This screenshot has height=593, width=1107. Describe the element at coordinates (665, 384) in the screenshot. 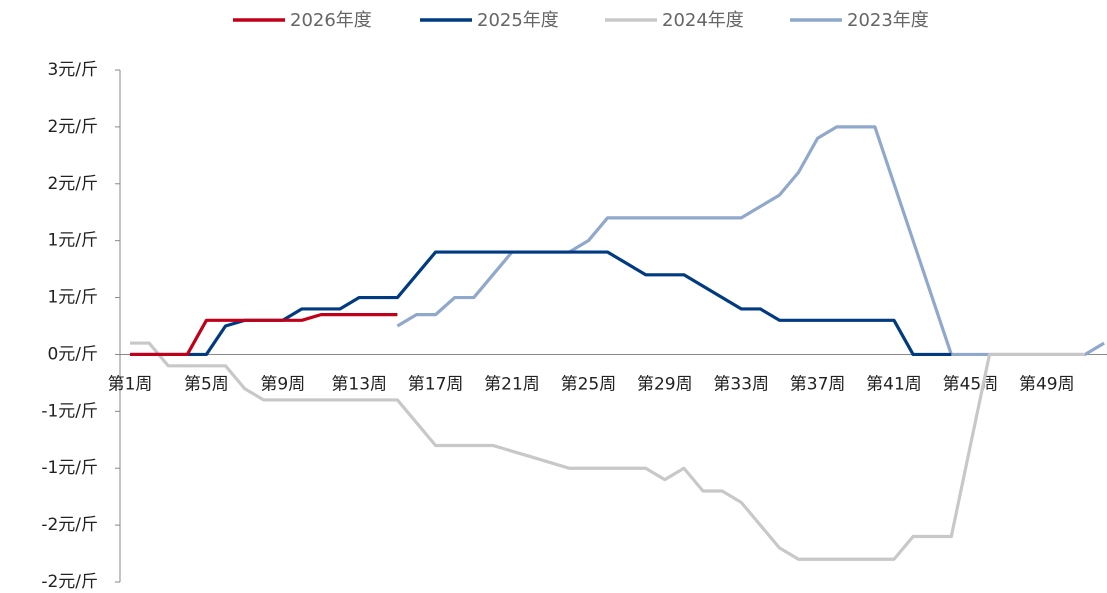

I see `x-tick-label: 第29周` at that location.